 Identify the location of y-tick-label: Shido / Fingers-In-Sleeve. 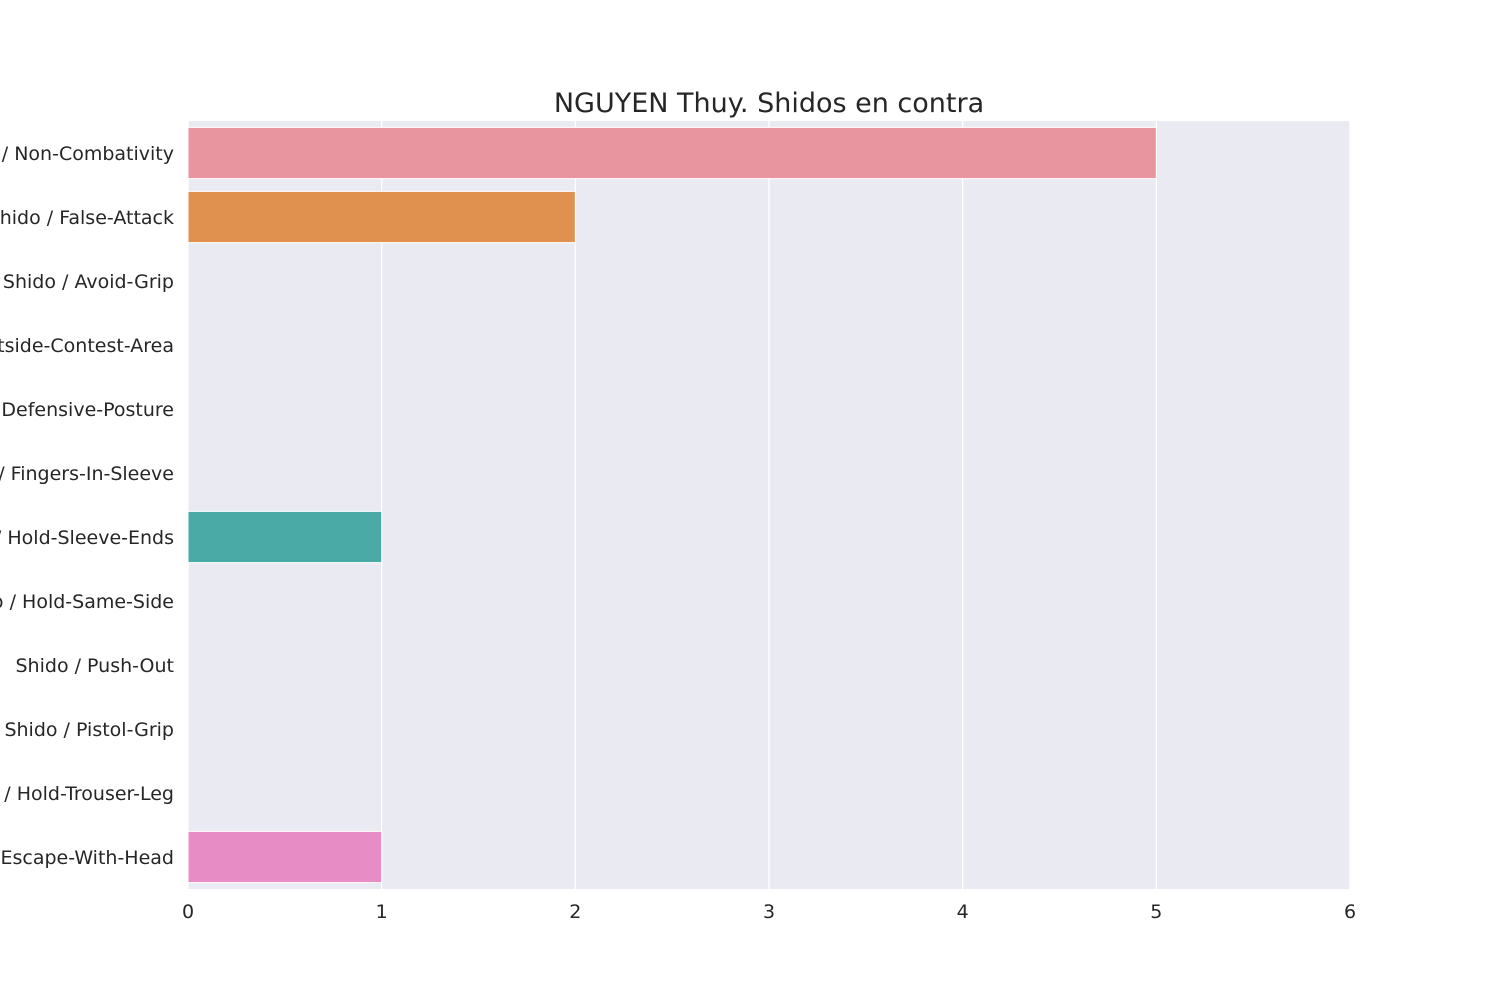
(87, 474).